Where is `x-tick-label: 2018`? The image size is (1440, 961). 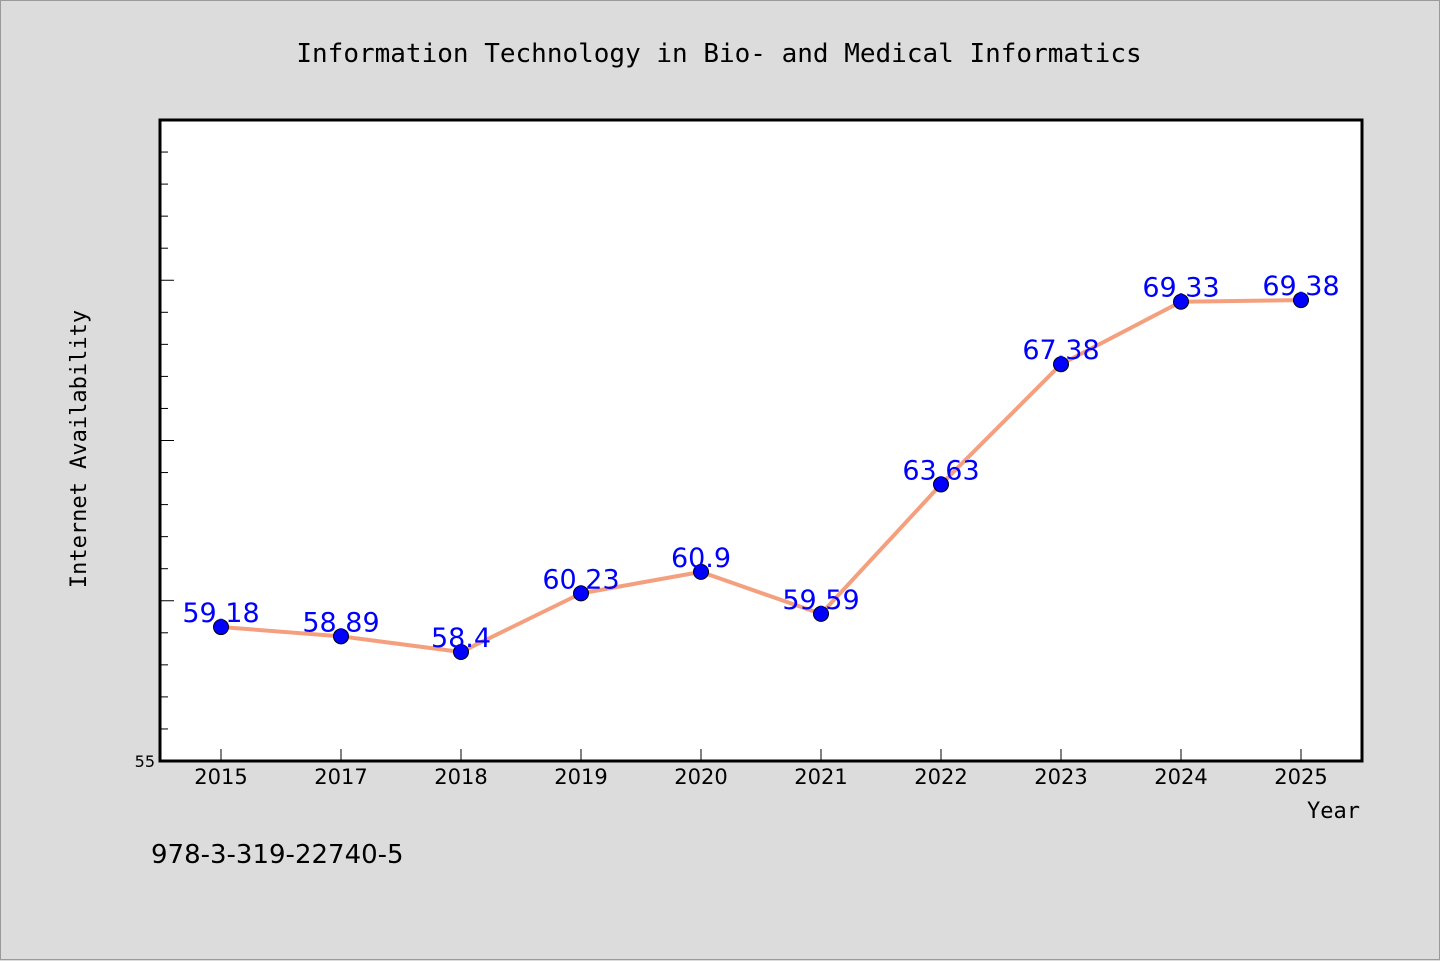
x-tick-label: 2018 is located at coordinates (460, 777).